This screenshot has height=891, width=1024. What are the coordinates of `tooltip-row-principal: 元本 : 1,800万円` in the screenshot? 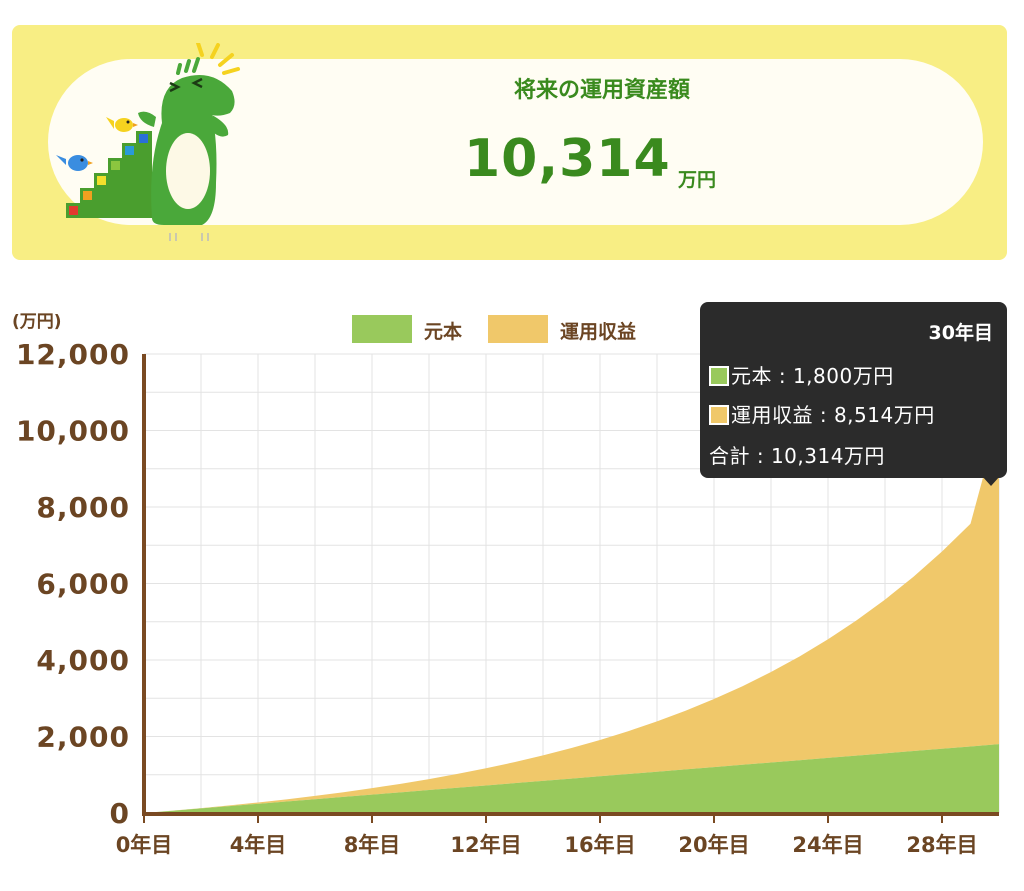 It's located at (801, 374).